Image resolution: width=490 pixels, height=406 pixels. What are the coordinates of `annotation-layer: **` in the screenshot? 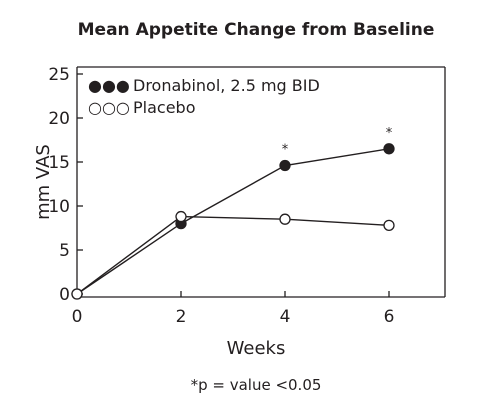 It's located at (337, 142).